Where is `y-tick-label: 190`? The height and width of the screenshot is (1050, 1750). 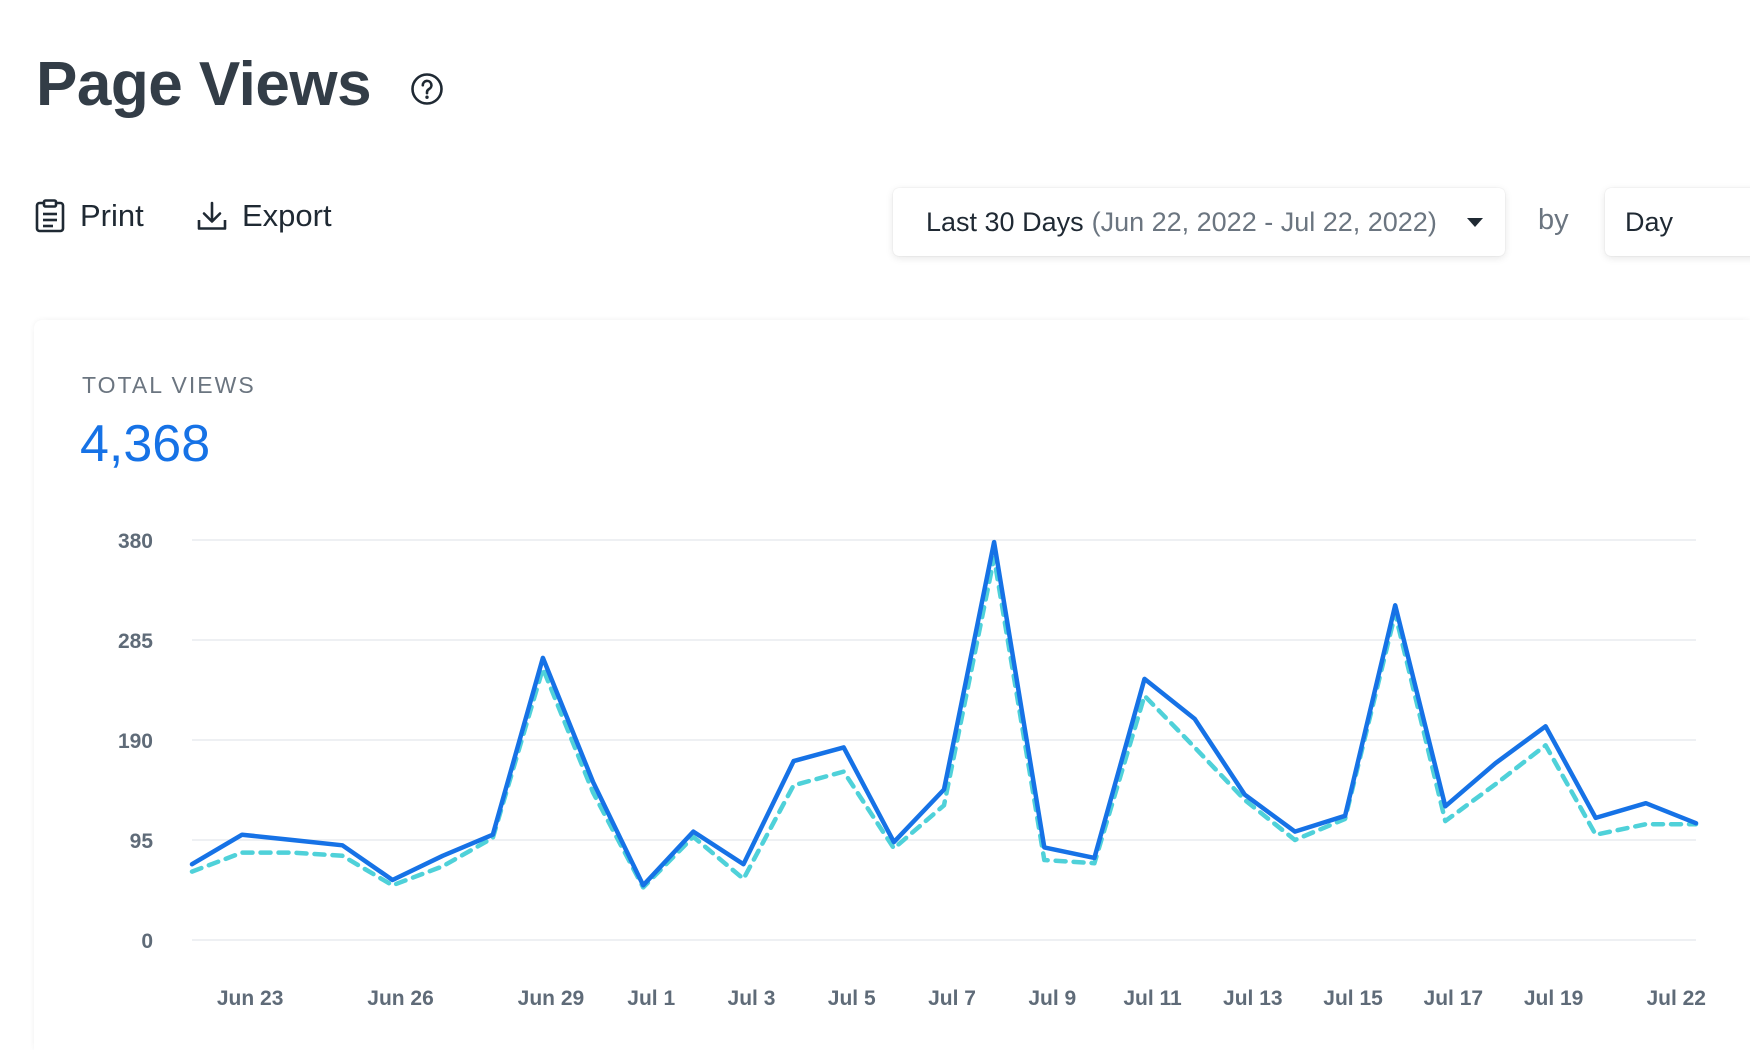 y-tick-label: 190 is located at coordinates (135, 741).